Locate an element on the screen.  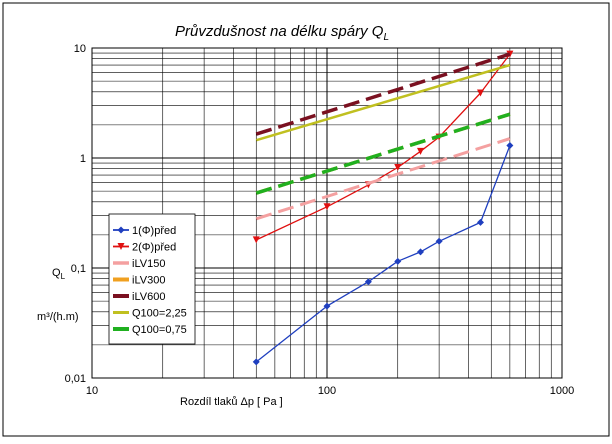
series-iLV150 is located at coordinates (383, 179).